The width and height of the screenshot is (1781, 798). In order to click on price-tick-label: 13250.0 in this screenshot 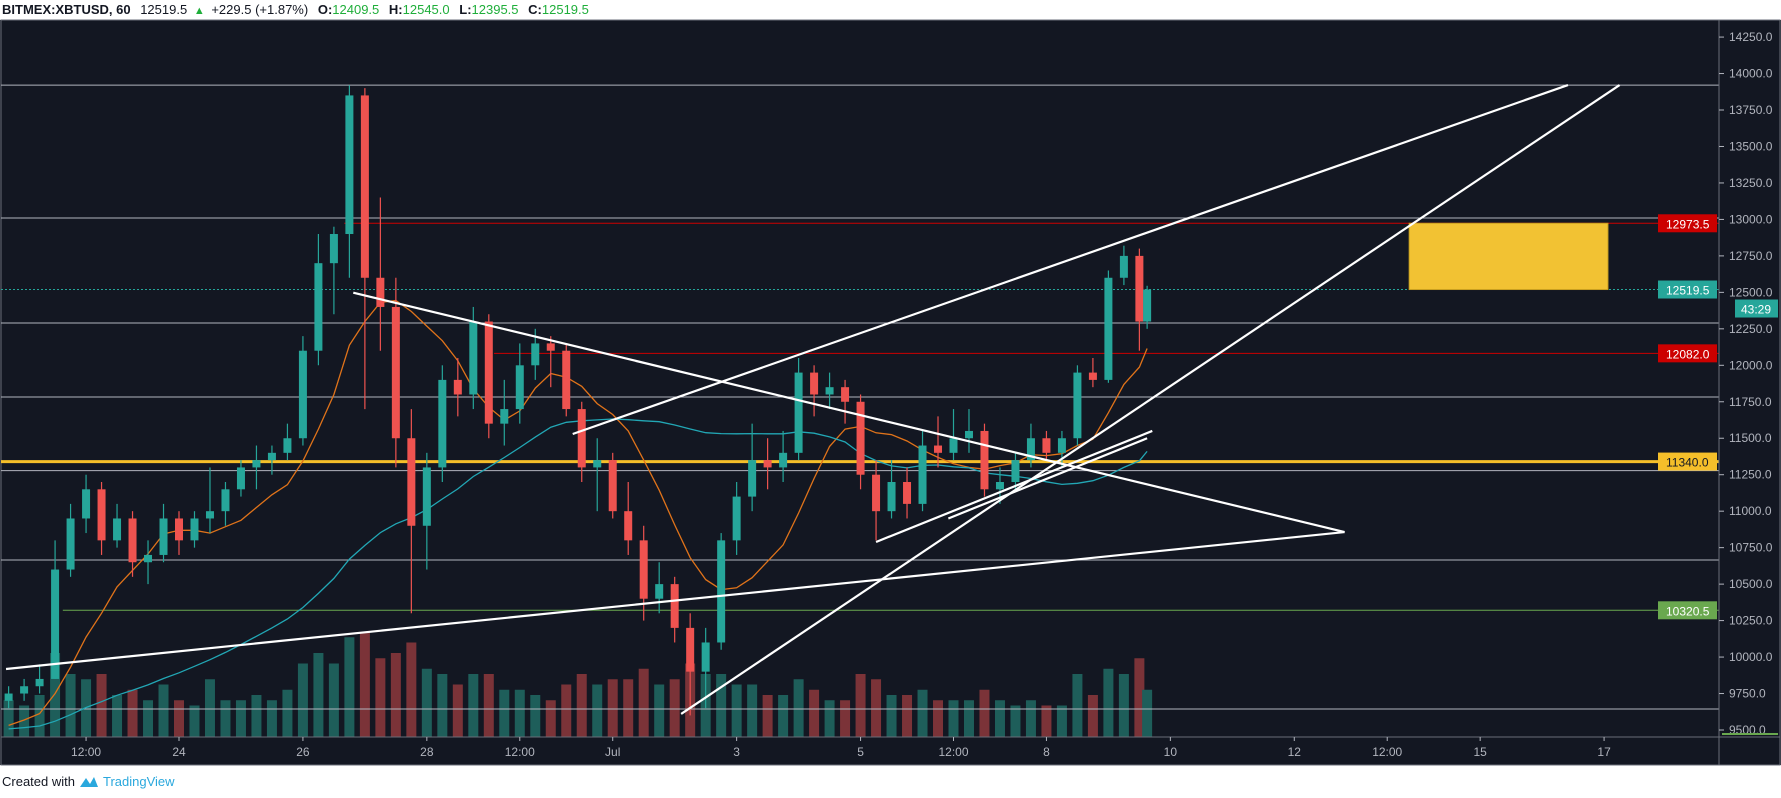, I will do `click(1751, 183)`.